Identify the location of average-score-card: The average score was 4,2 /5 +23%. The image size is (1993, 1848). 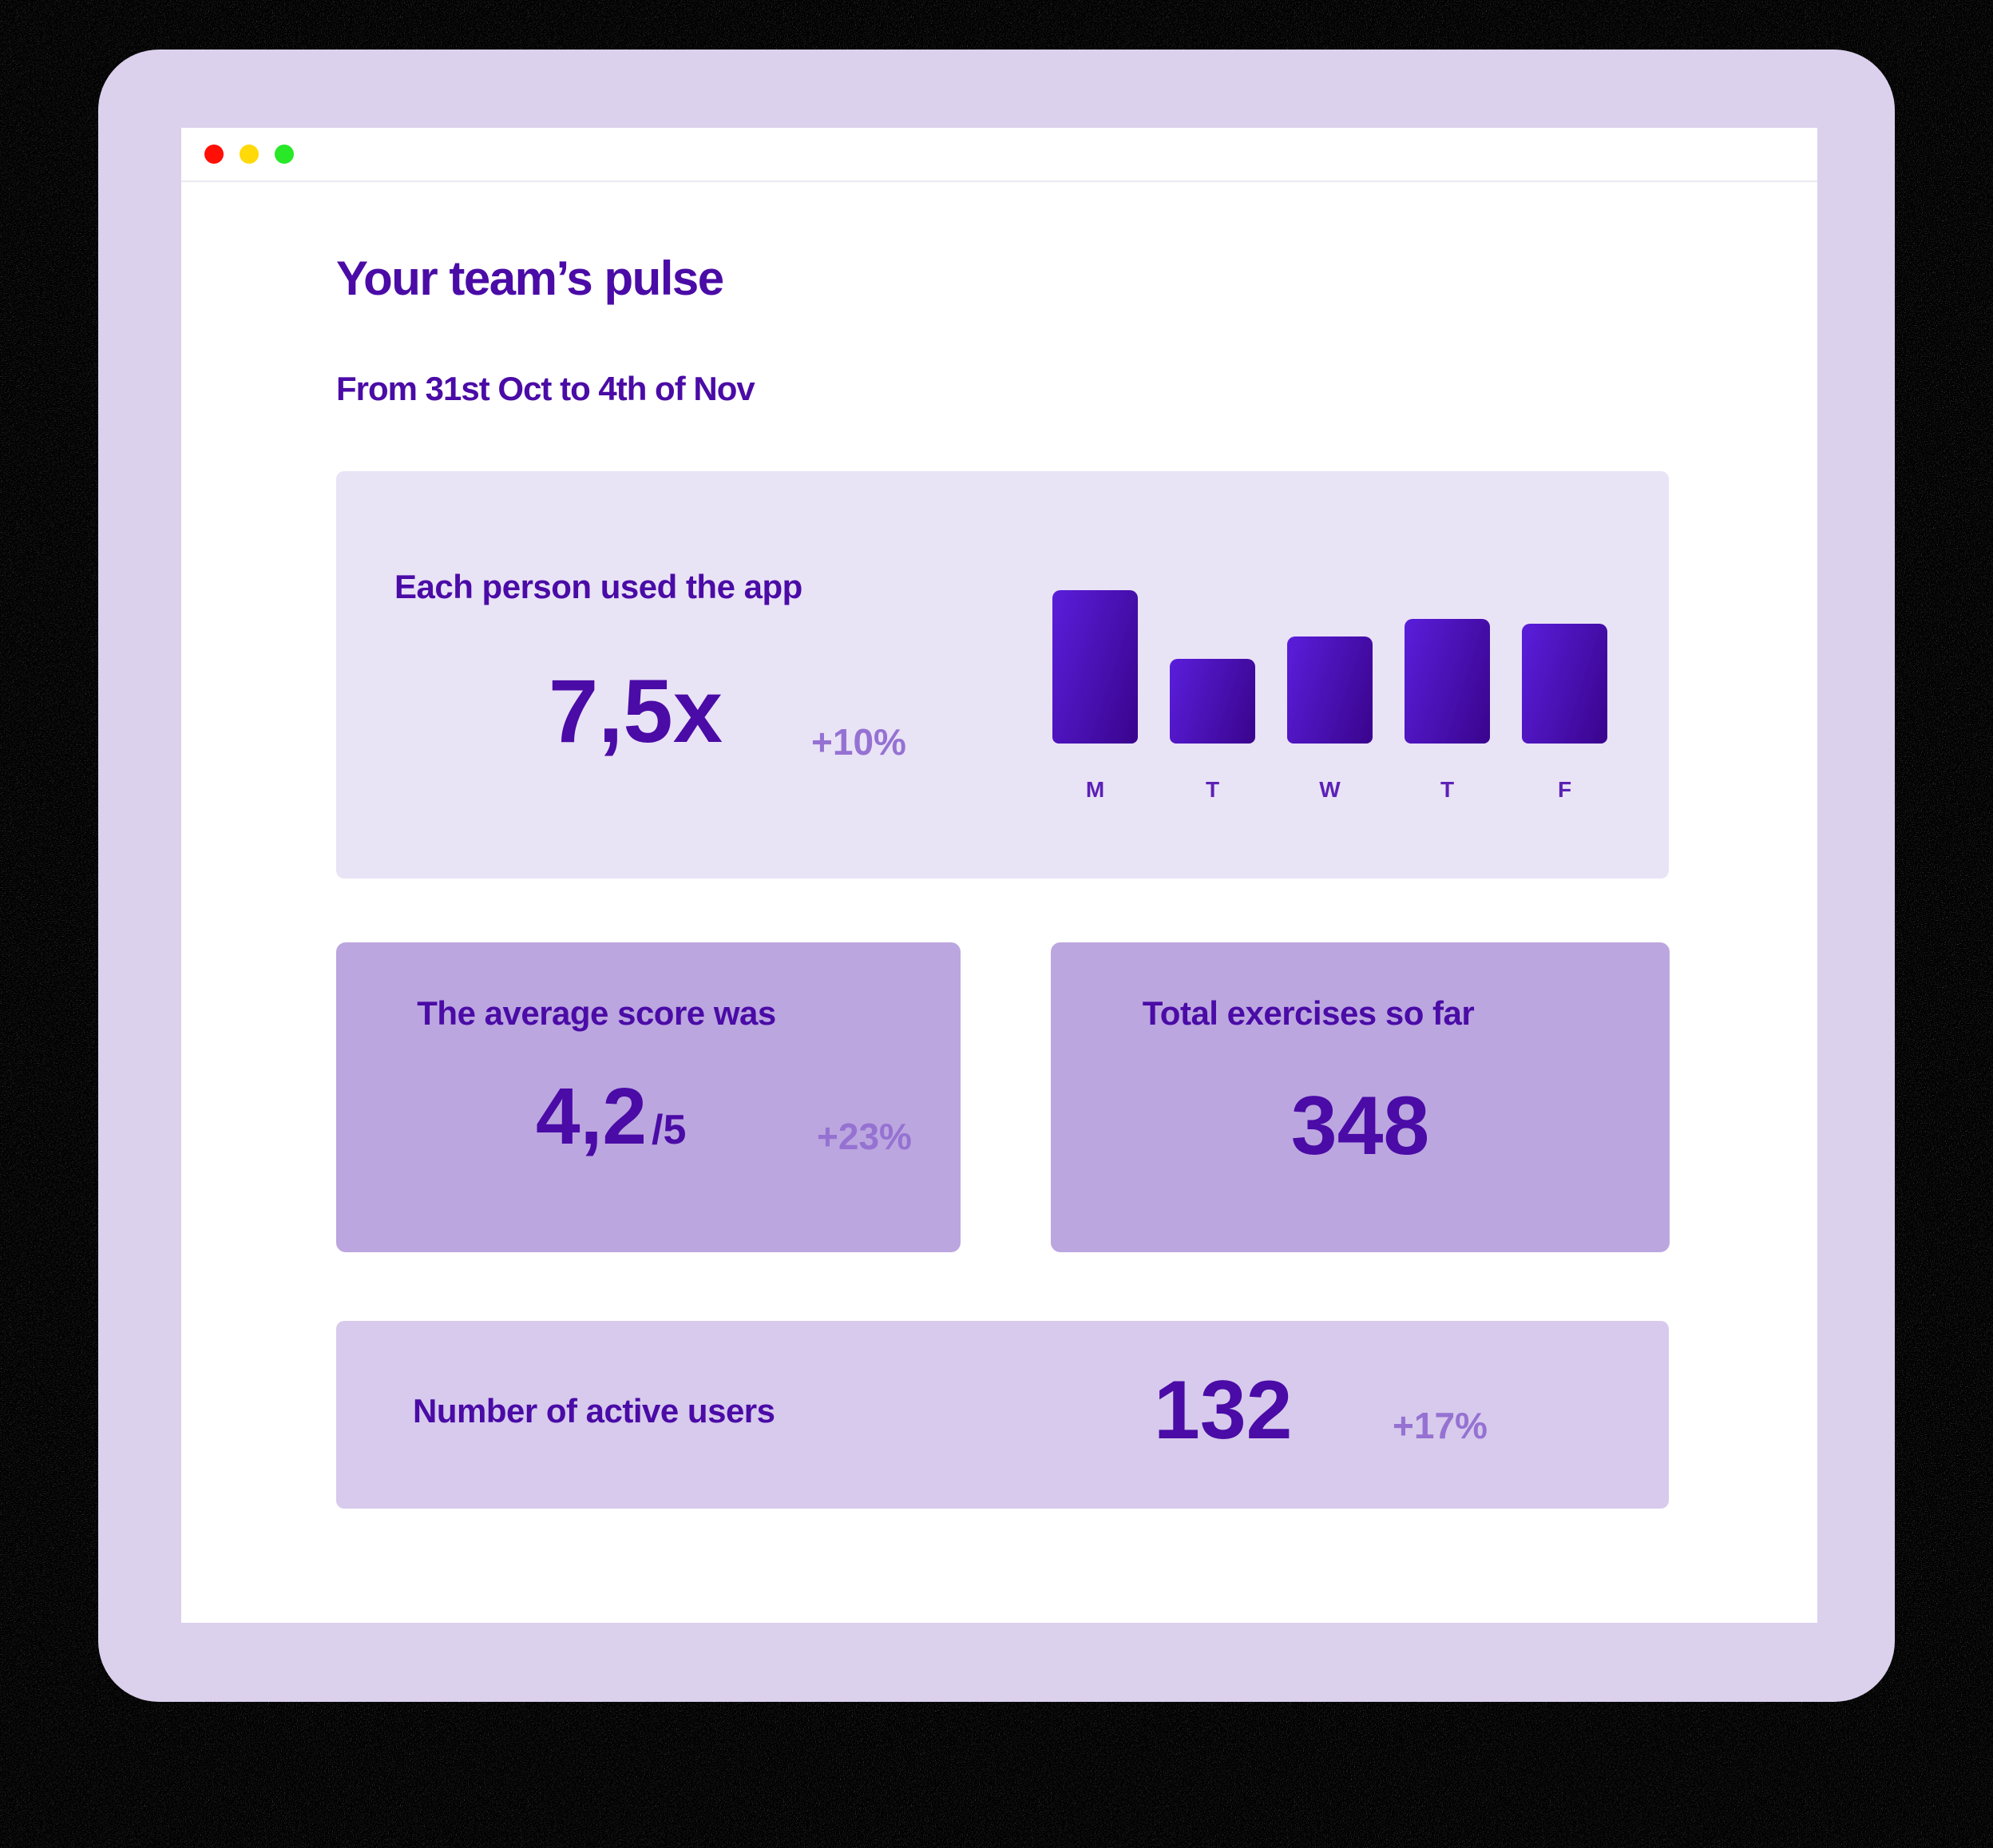
(648, 1097).